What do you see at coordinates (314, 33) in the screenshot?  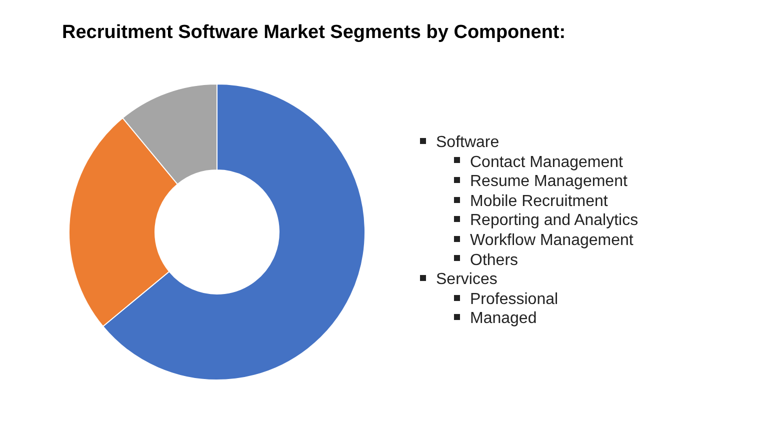 I see `chart-title: Recruitment Software Market Segments by Component:` at bounding box center [314, 33].